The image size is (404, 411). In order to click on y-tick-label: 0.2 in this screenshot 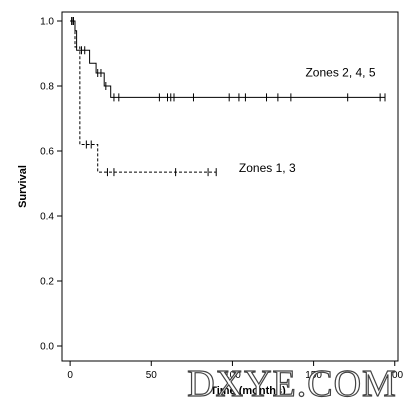, I will do `click(47, 282)`.